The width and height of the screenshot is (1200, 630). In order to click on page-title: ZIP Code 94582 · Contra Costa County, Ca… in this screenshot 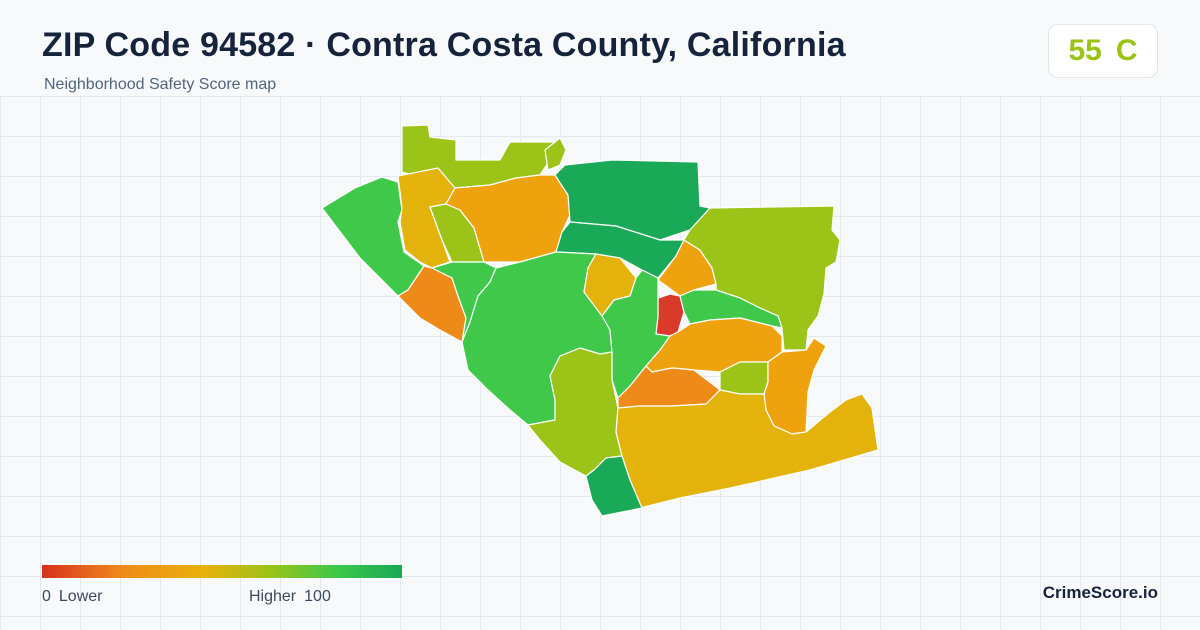, I will do `click(444, 45)`.